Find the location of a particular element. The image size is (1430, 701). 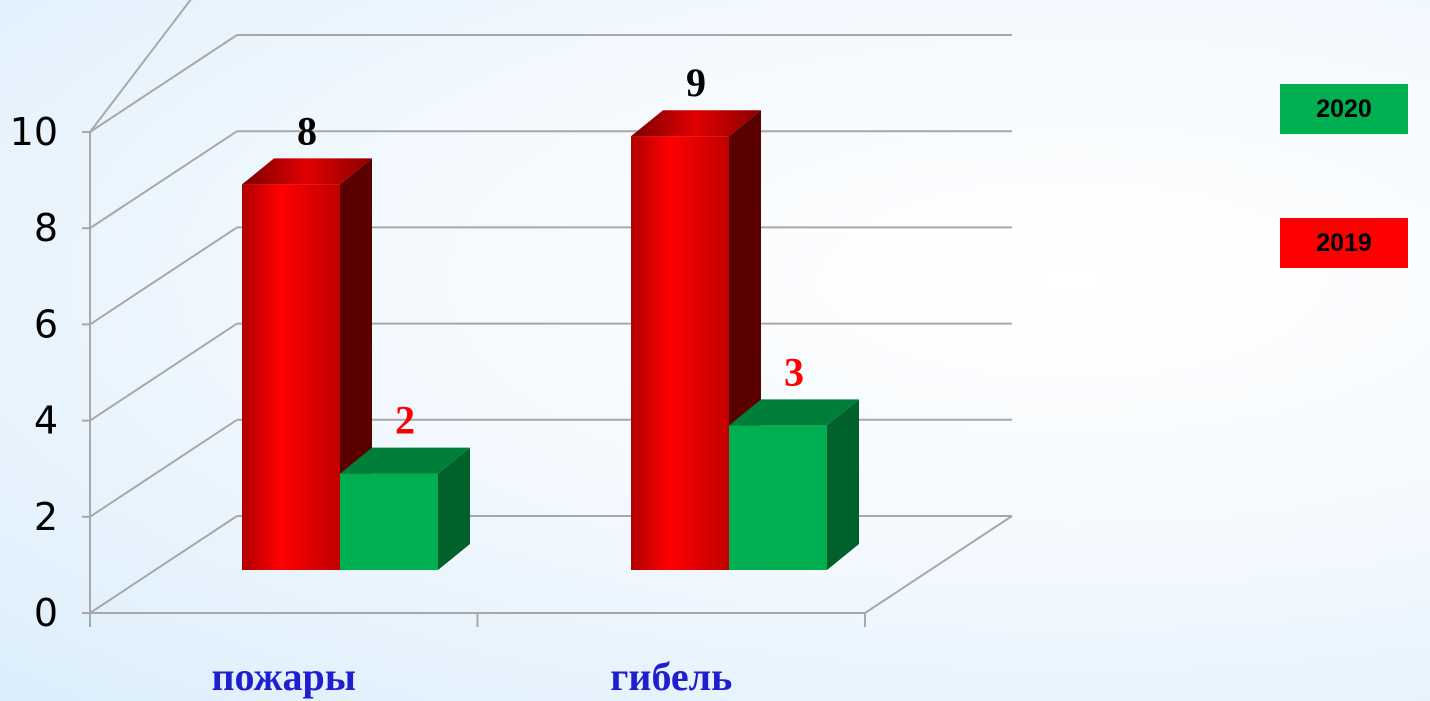

x-category-label: гибель is located at coordinates (671, 676).